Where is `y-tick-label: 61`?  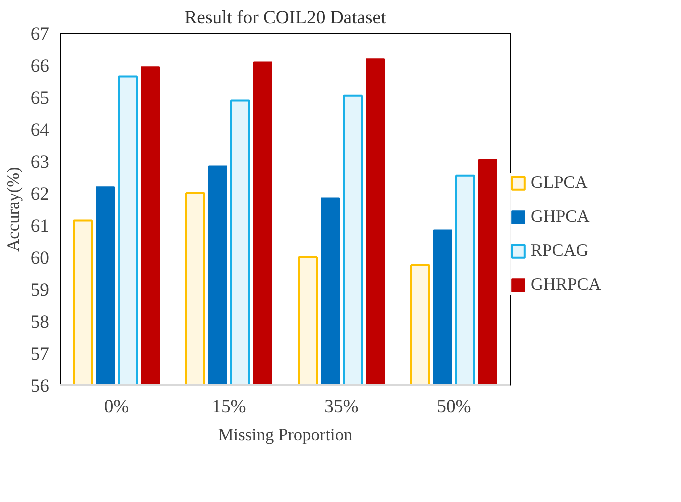 y-tick-label: 61 is located at coordinates (40, 226).